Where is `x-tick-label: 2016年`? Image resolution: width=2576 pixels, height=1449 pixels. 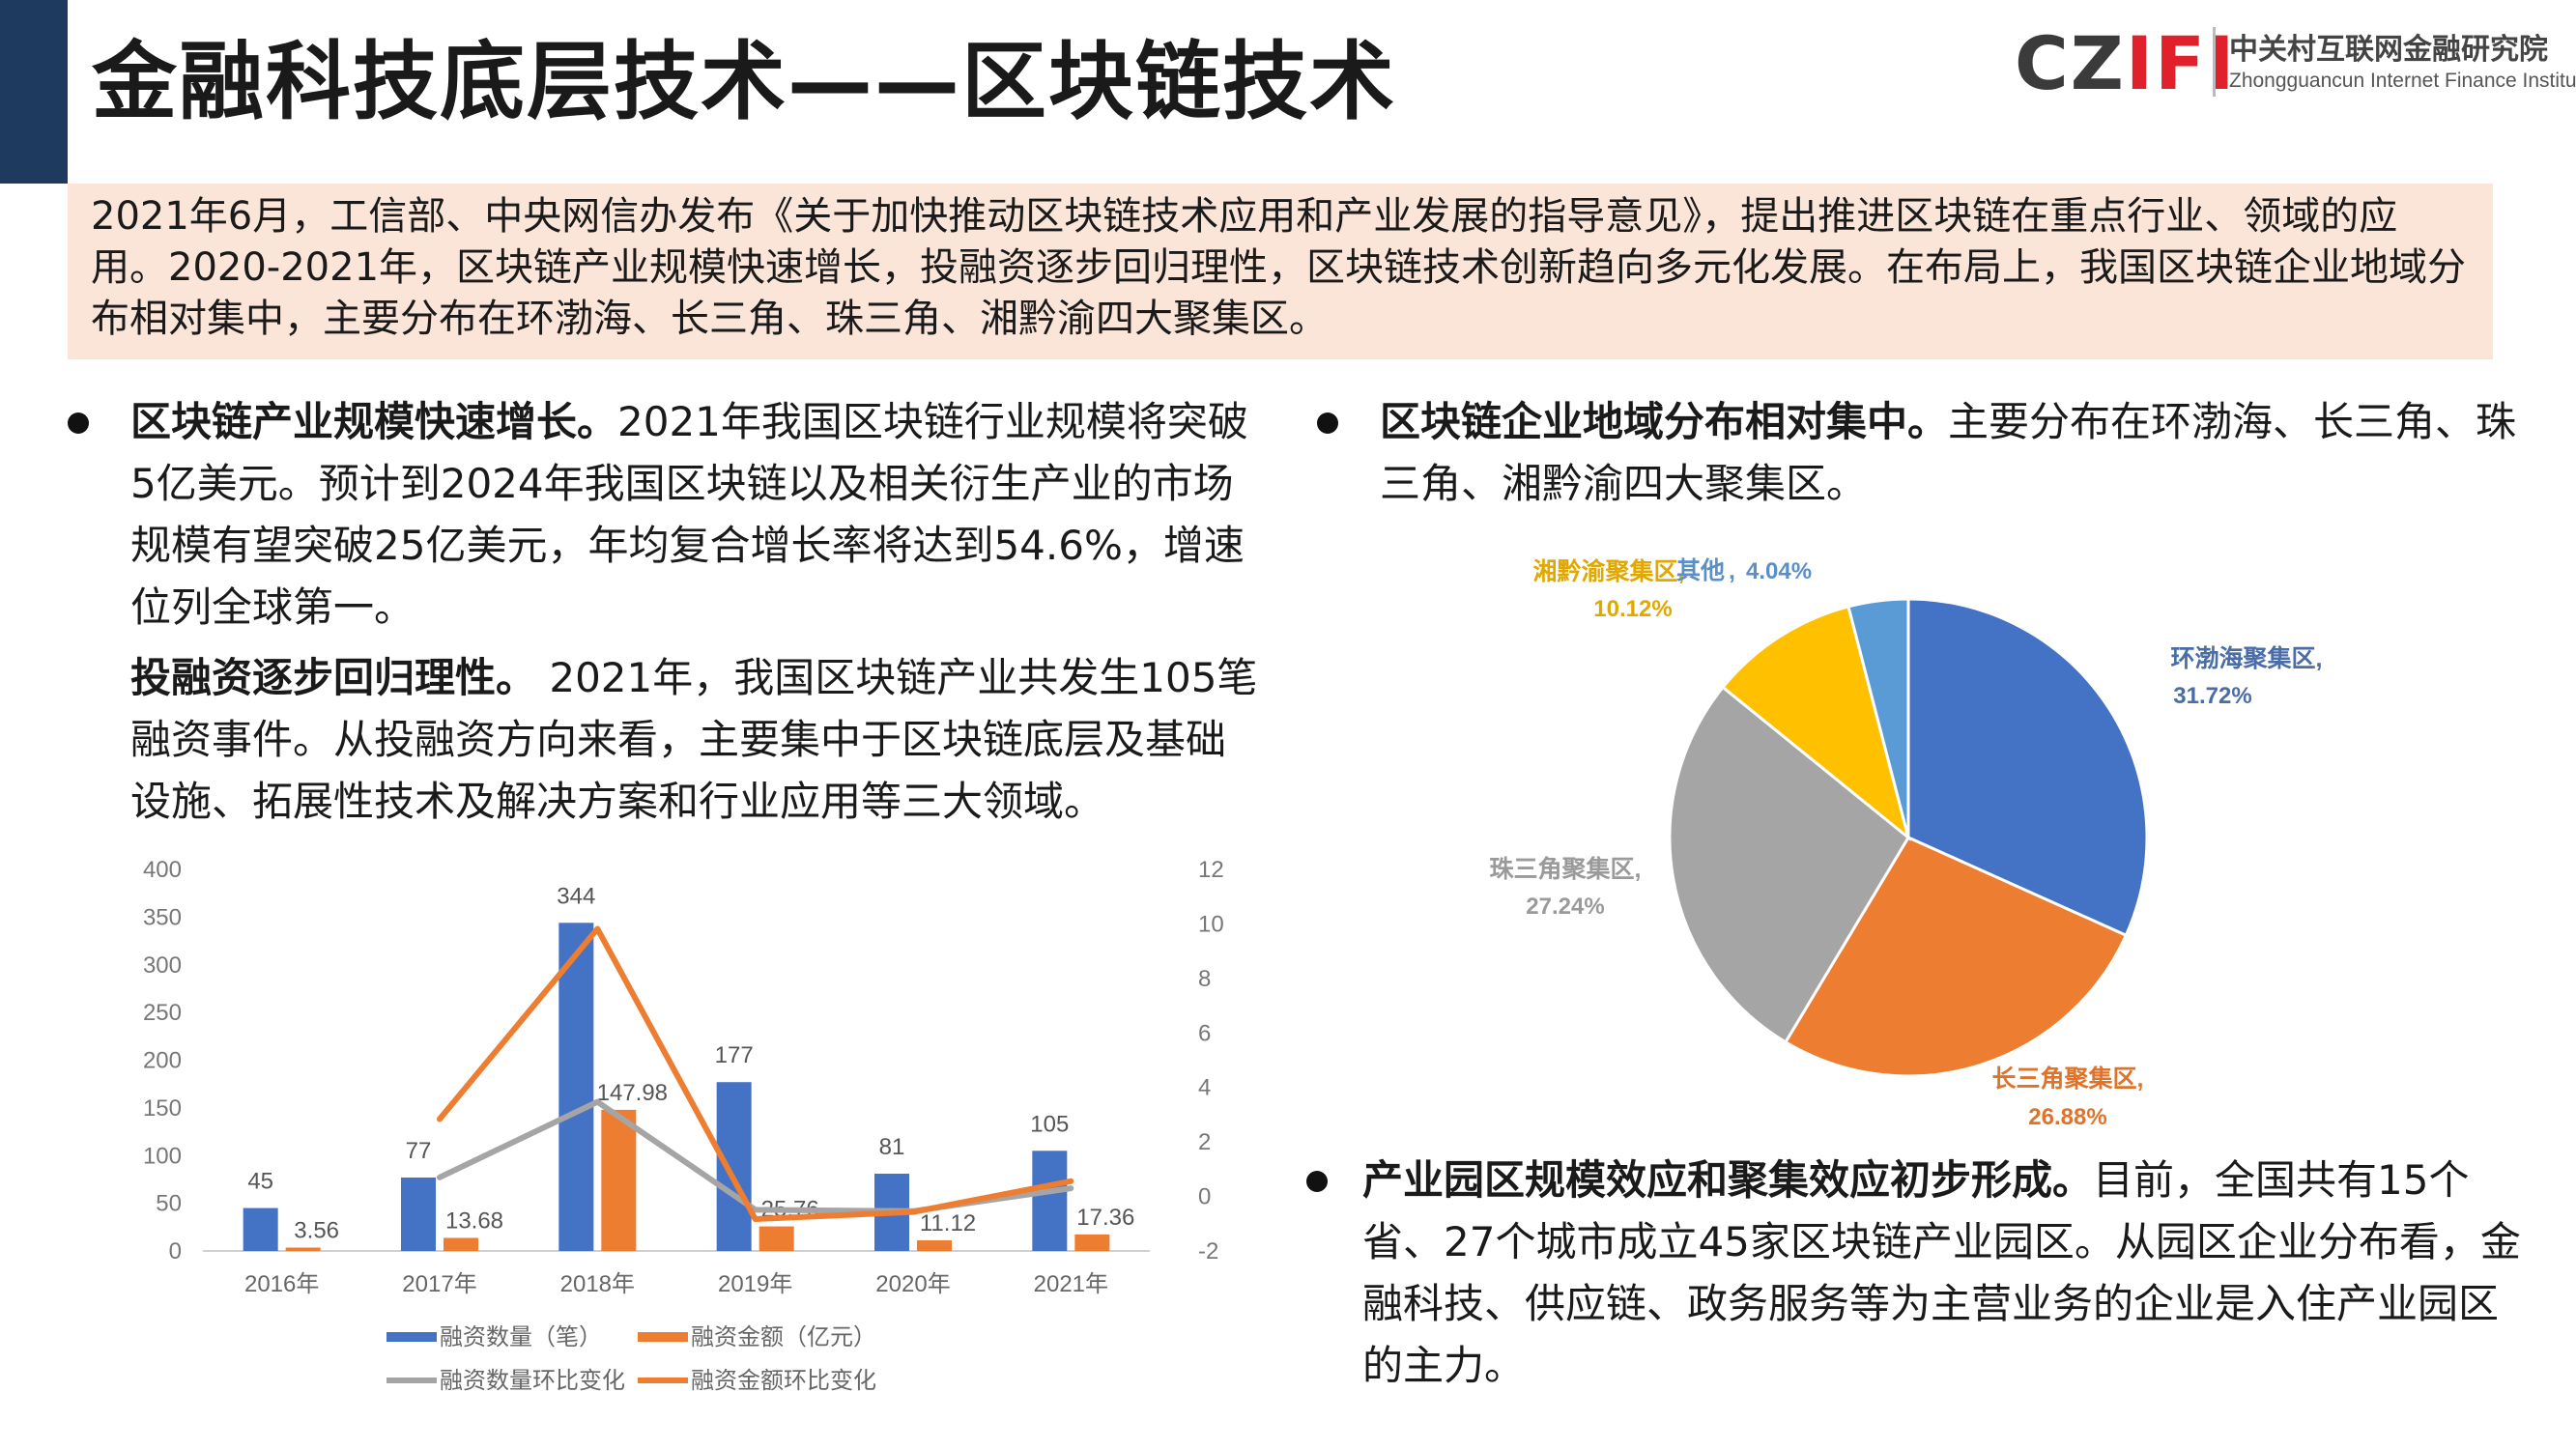 x-tick-label: 2016年 is located at coordinates (282, 1284).